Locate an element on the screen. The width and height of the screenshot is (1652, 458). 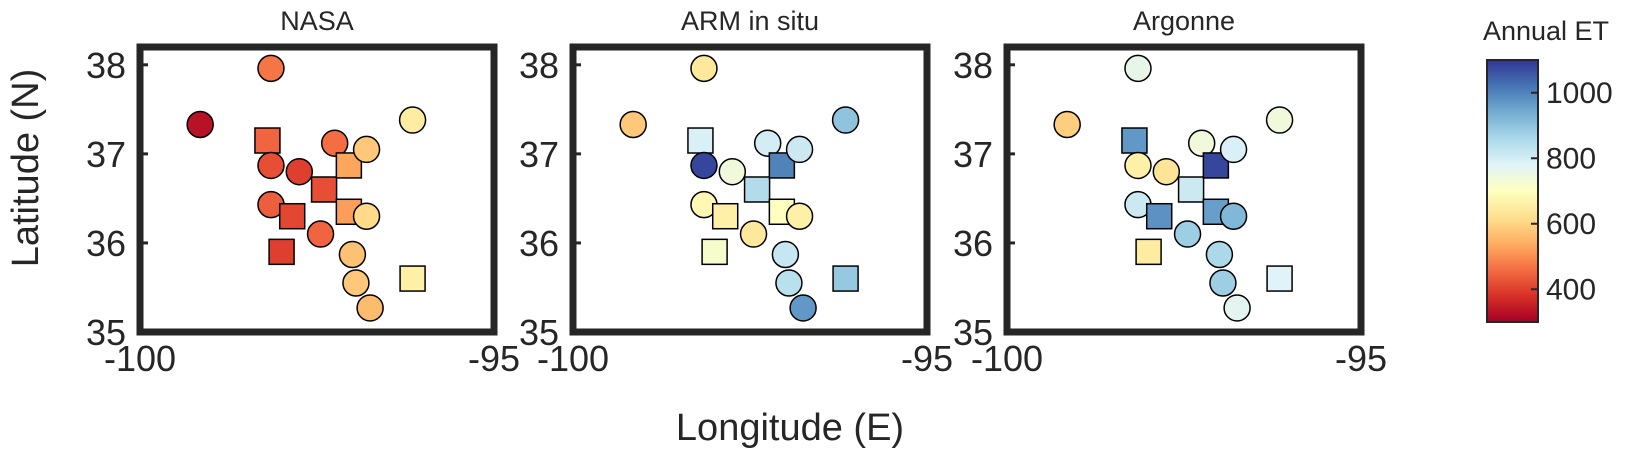
panel-title: Argonne is located at coordinates (1184, 21).